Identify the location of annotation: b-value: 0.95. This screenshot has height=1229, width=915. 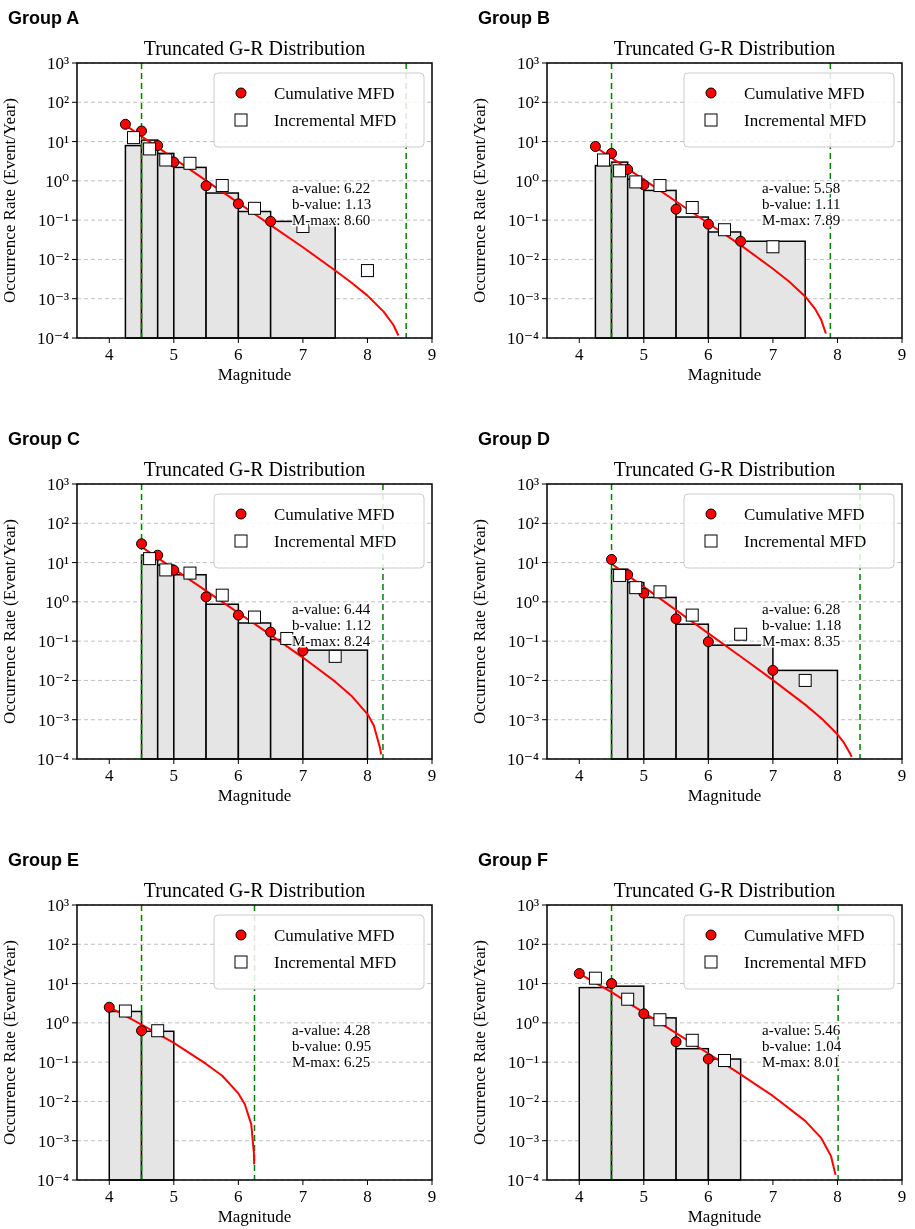
(332, 1046).